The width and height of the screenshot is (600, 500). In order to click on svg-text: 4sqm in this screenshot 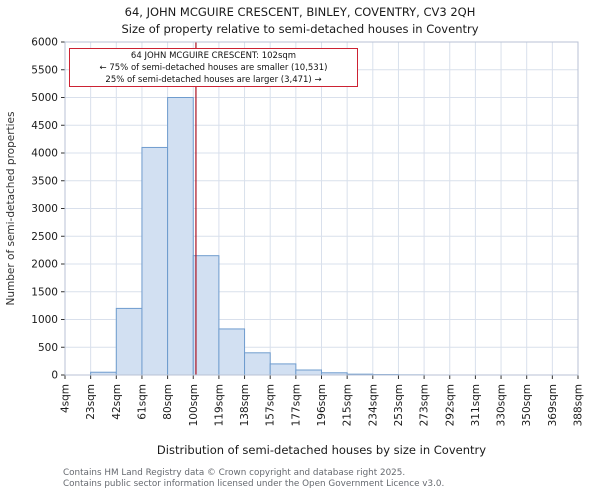, I will do `click(66, 398)`.